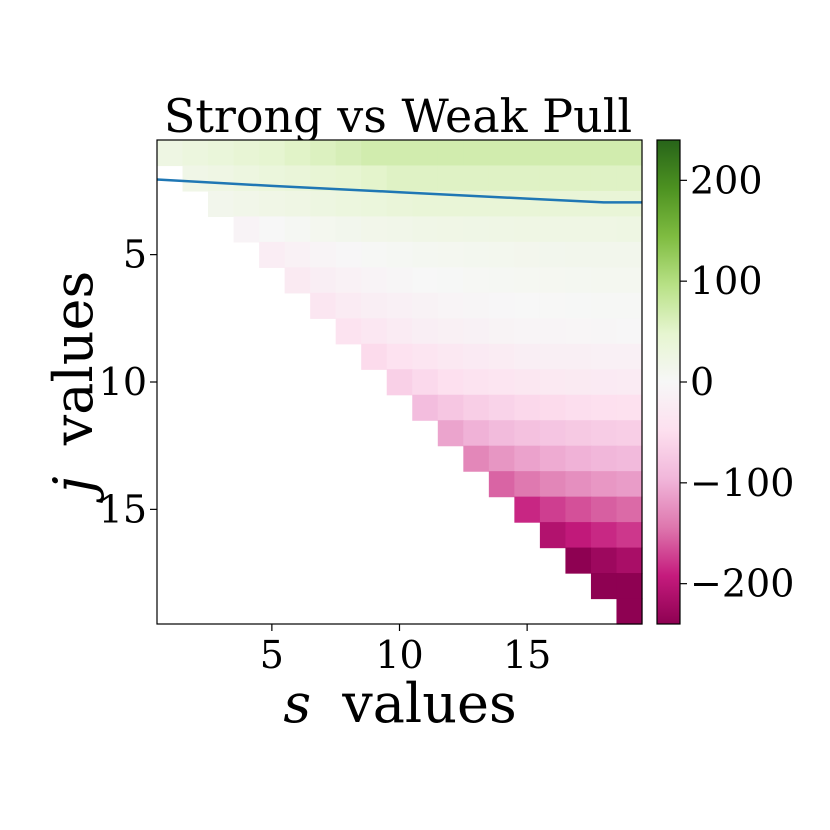 This screenshot has width=830, height=830. I want to click on colorbar-tick-label: −100, so click(742, 483).